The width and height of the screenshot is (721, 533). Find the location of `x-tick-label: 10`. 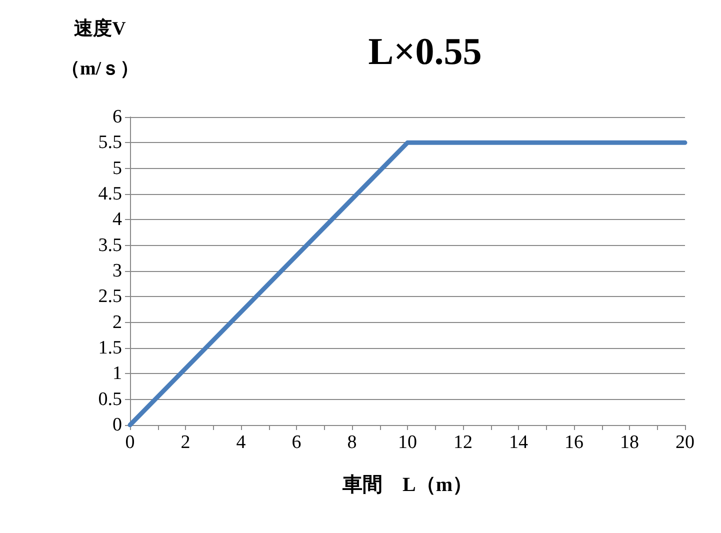

x-tick-label: 10 is located at coordinates (407, 442).